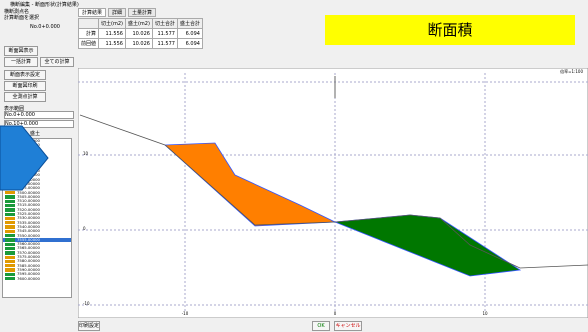  I want to click on station-row: 7575.00000, so click(37, 257).